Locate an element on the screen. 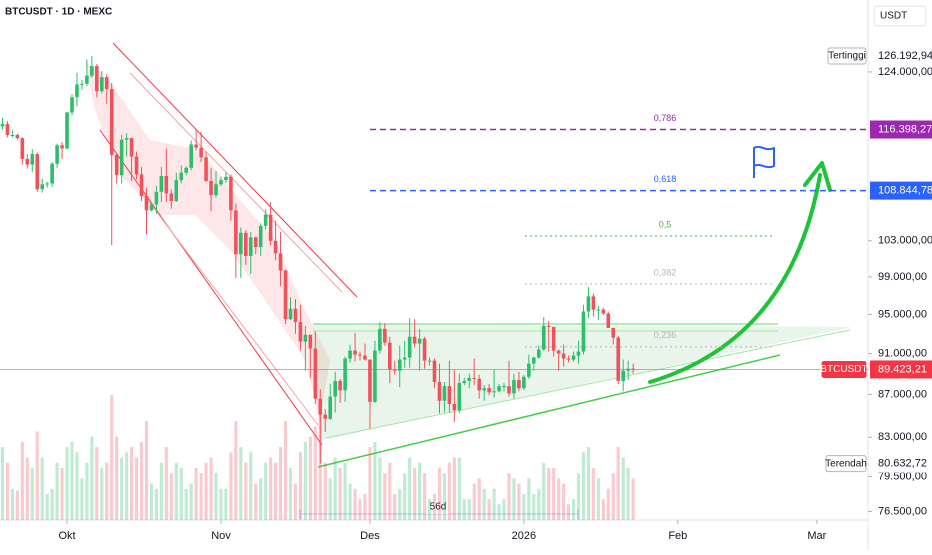 This screenshot has width=932, height=555. support-line is located at coordinates (549, 411).